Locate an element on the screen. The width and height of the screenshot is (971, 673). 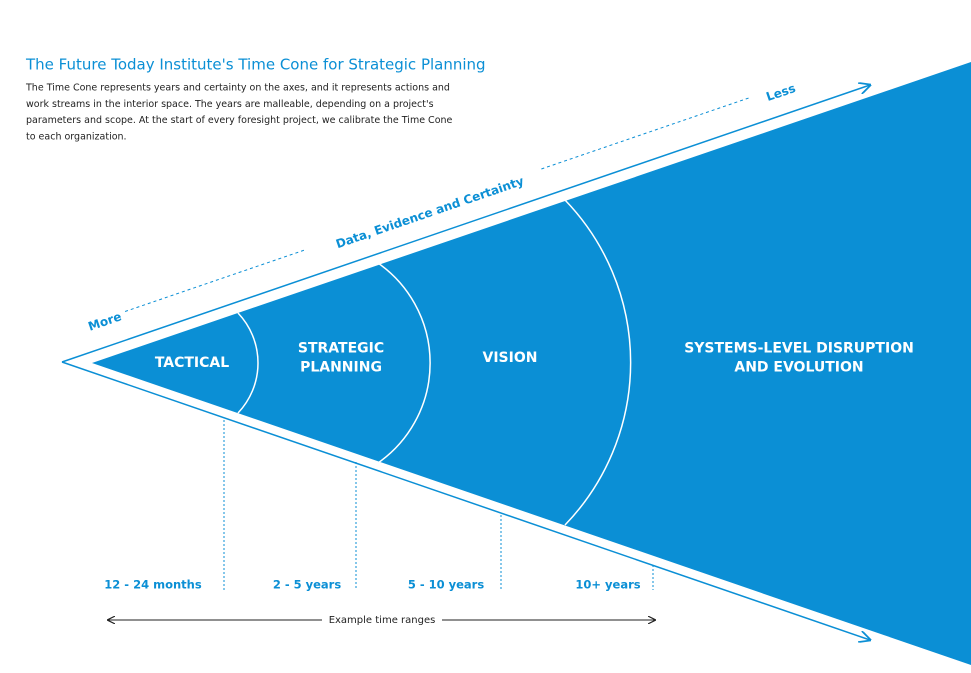
zone-label: STRATEGIC is located at coordinates (341, 349).